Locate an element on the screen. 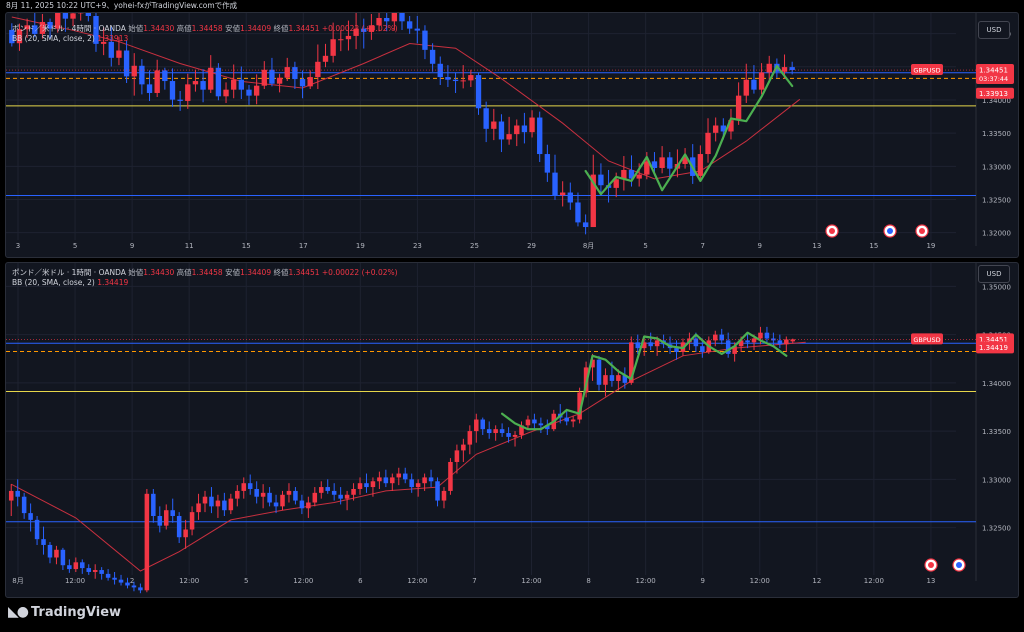 This screenshot has width=1024, height=632. time-tick-label: 11 is located at coordinates (189, 246).